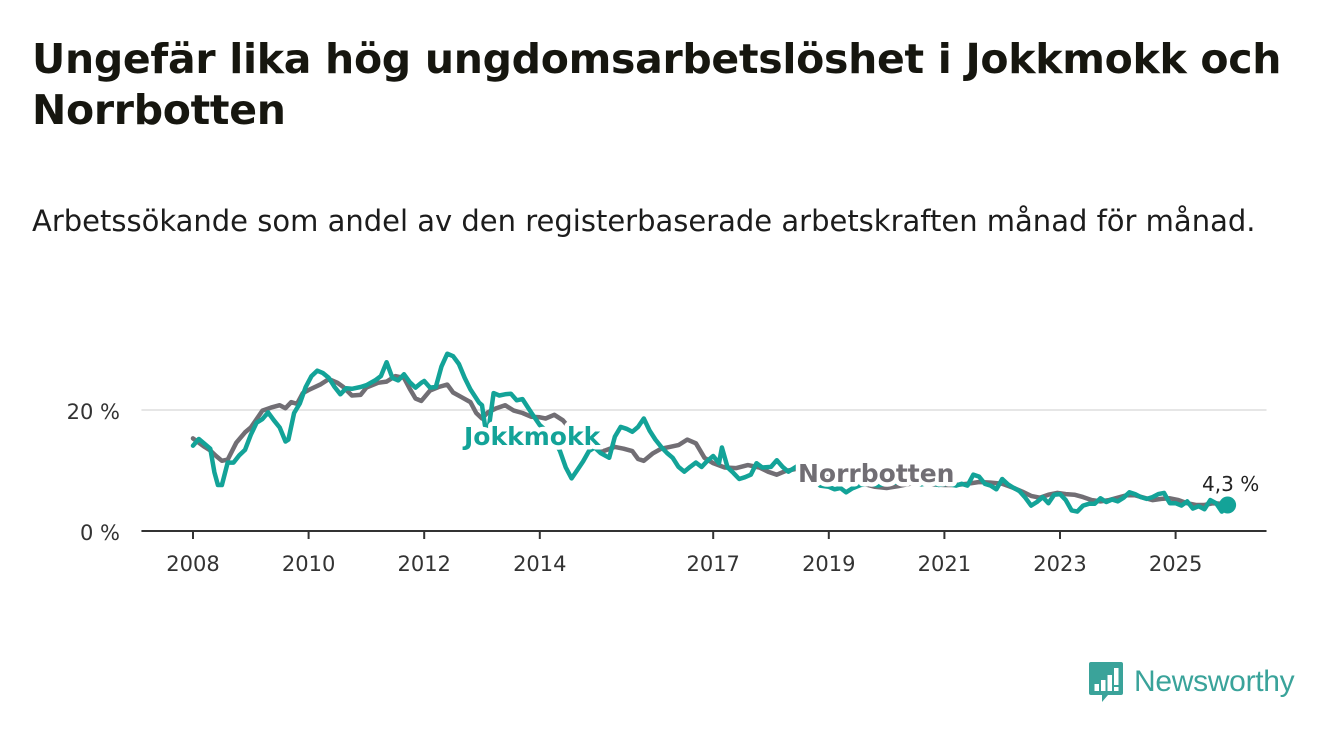 This screenshot has width=1340, height=734. Describe the element at coordinates (1106, 682) in the screenshot. I see `newsworthy-chart-bubble-icon` at that location.